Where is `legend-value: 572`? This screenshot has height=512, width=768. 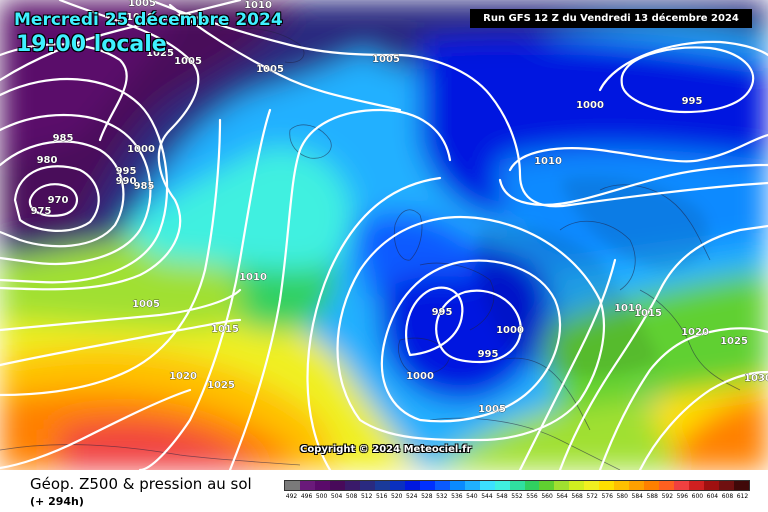
legend-value: 572 is located at coordinates (592, 496).